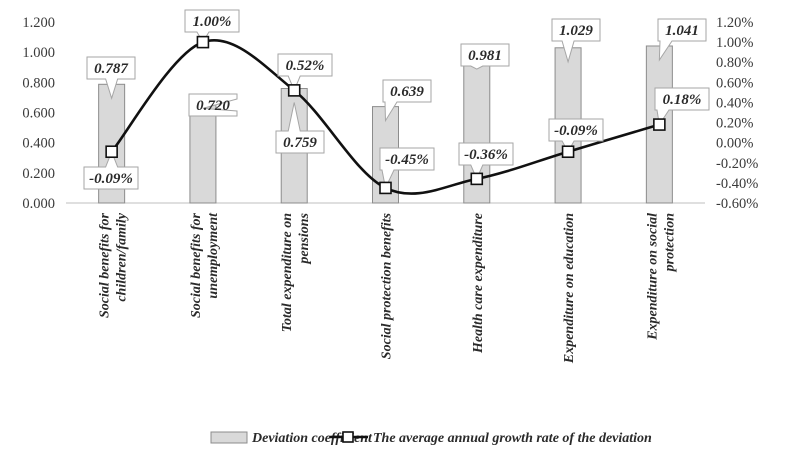 This screenshot has width=803, height=453. I want to click on y-left-tick-label: 1.200, so click(38, 23).